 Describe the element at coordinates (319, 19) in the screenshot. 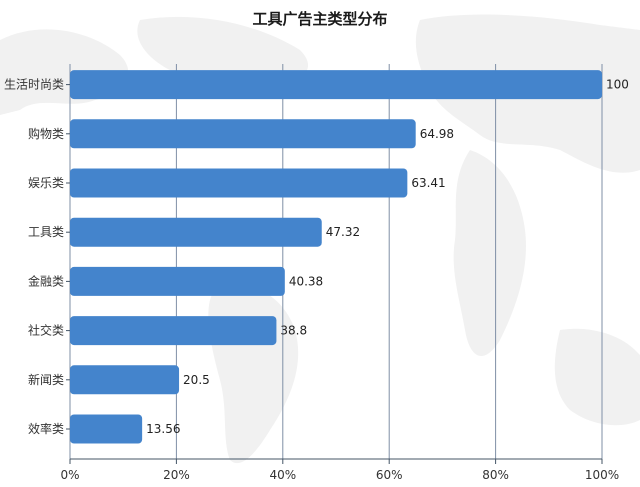

I see `chart-title: 工具广告主类型分布` at that location.